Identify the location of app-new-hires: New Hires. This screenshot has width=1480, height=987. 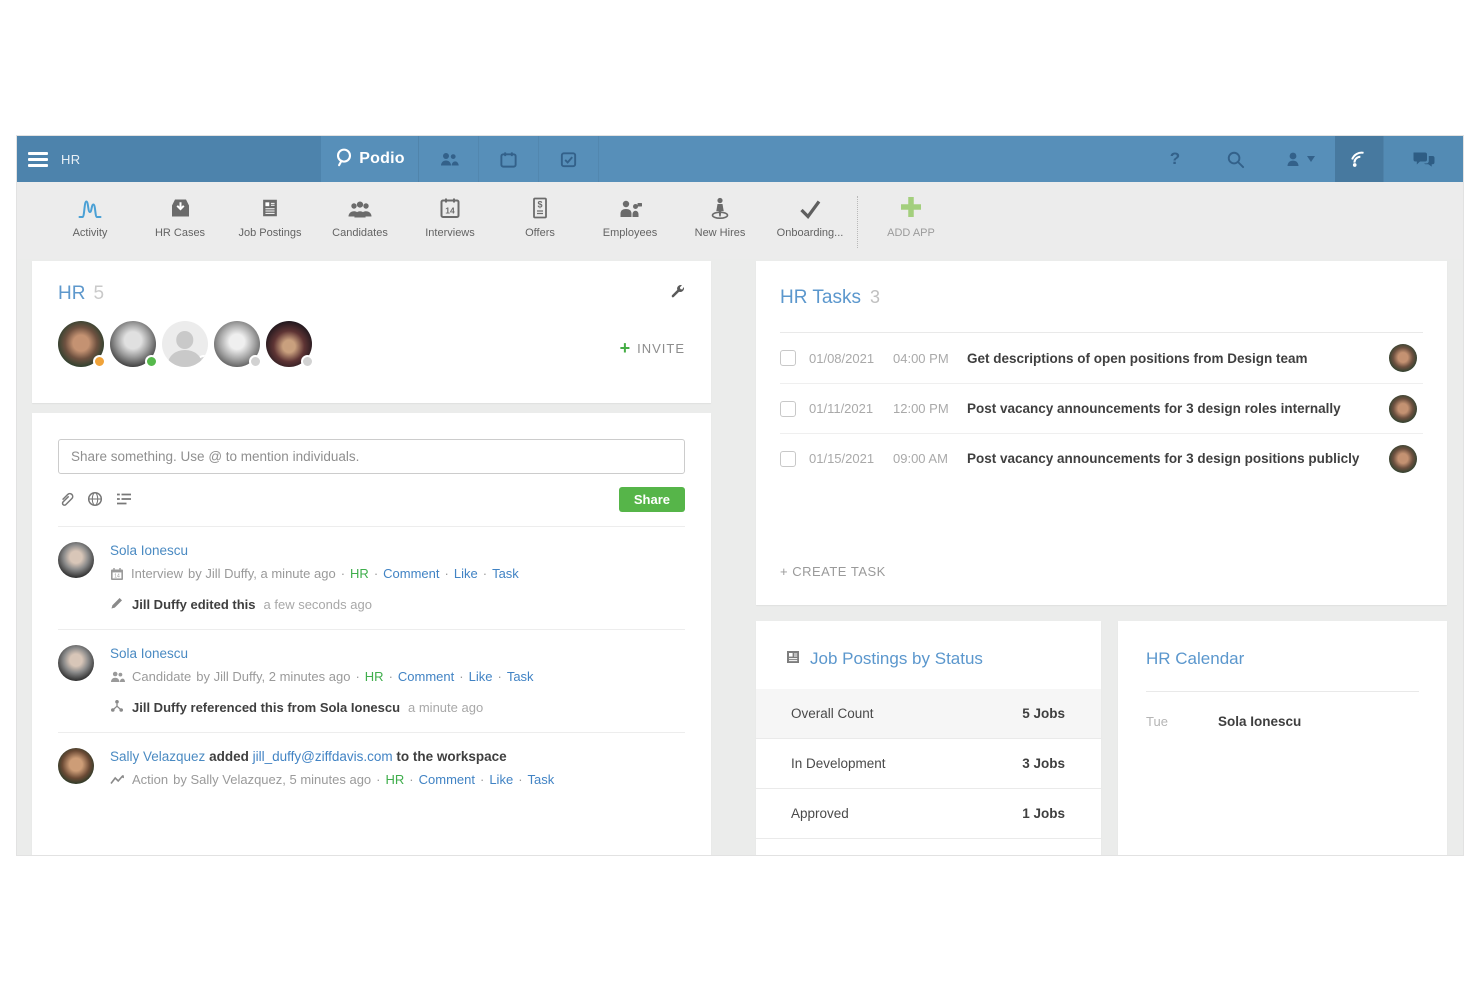
(720, 216).